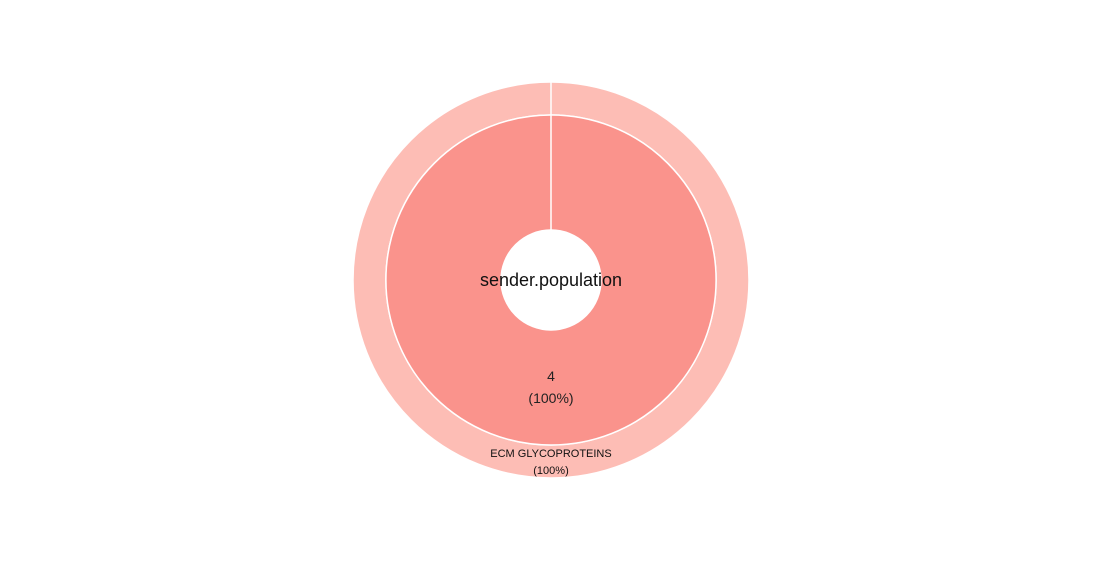  I want to click on outer-slice-percent-label: (100%), so click(550, 471).